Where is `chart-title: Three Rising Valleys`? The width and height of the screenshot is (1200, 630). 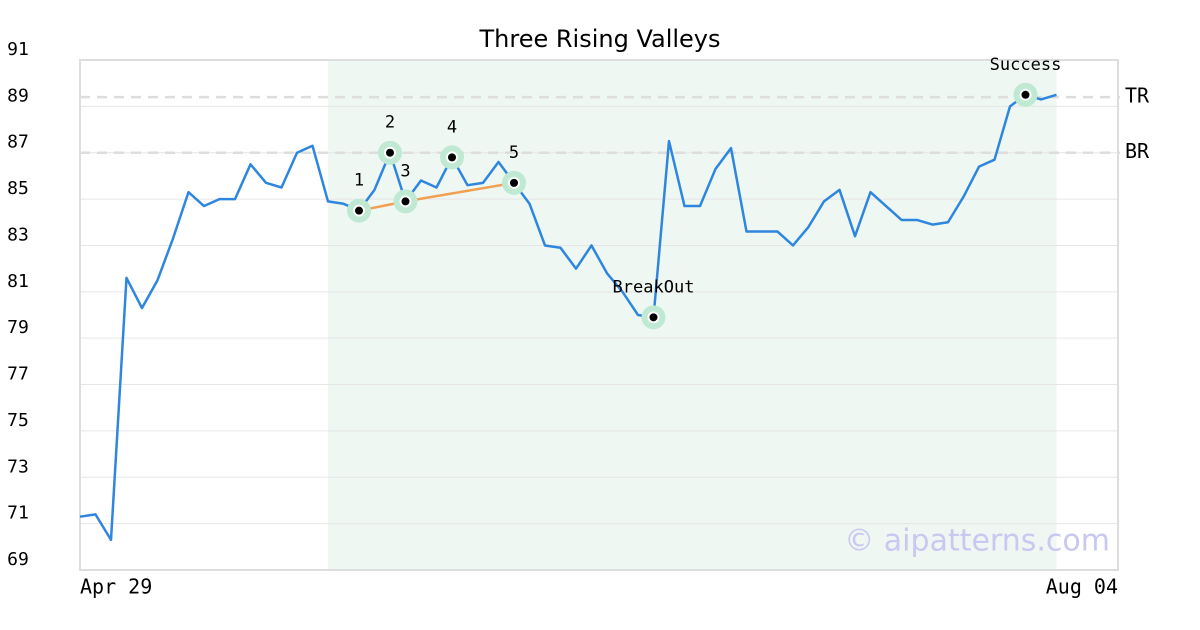 chart-title: Three Rising Valleys is located at coordinates (599, 39).